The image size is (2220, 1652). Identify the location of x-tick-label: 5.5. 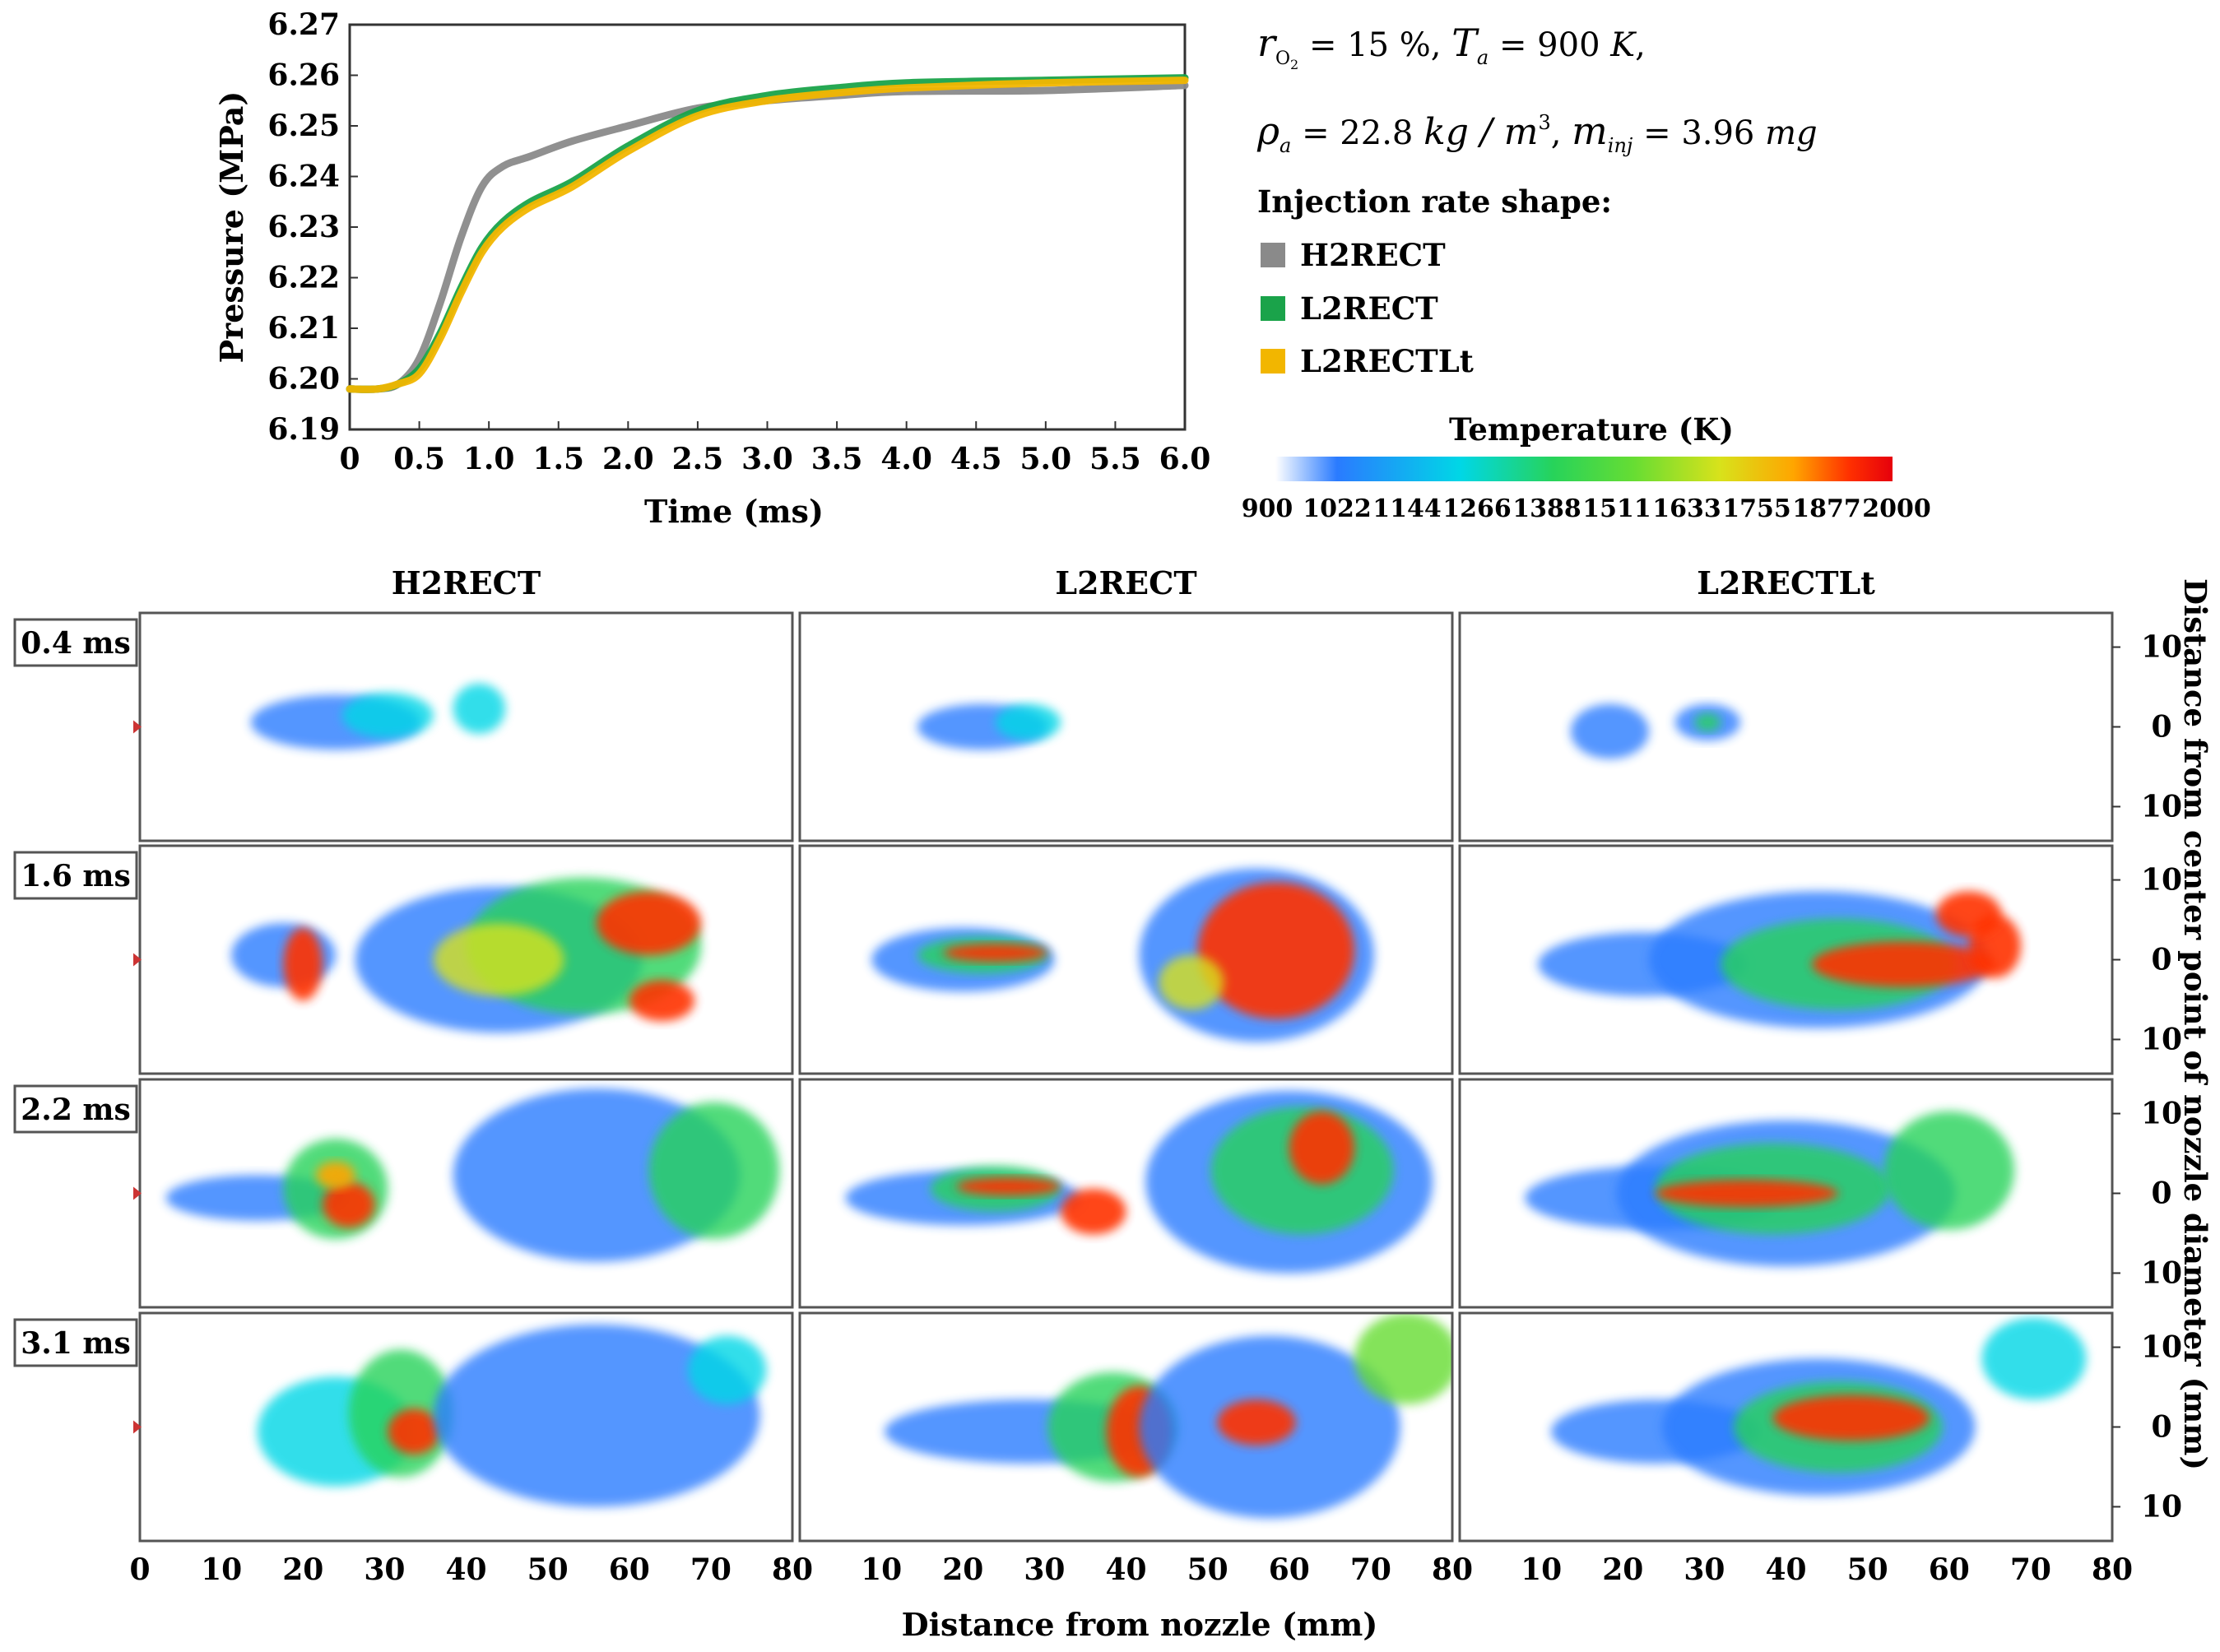
(1115, 459).